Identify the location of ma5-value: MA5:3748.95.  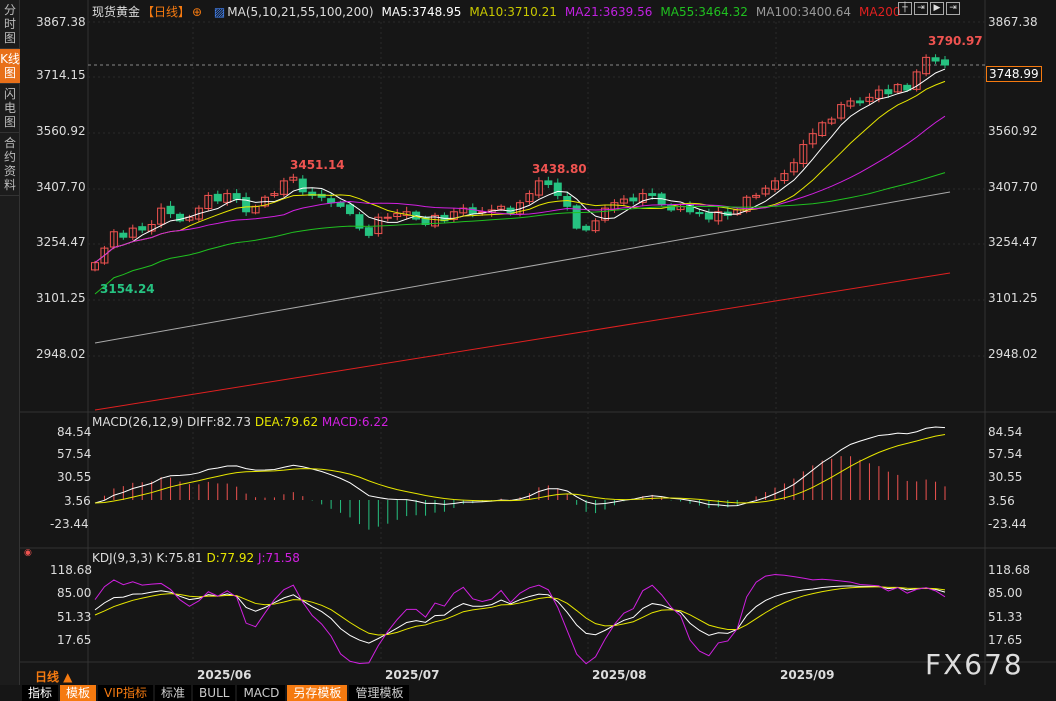
(421, 12).